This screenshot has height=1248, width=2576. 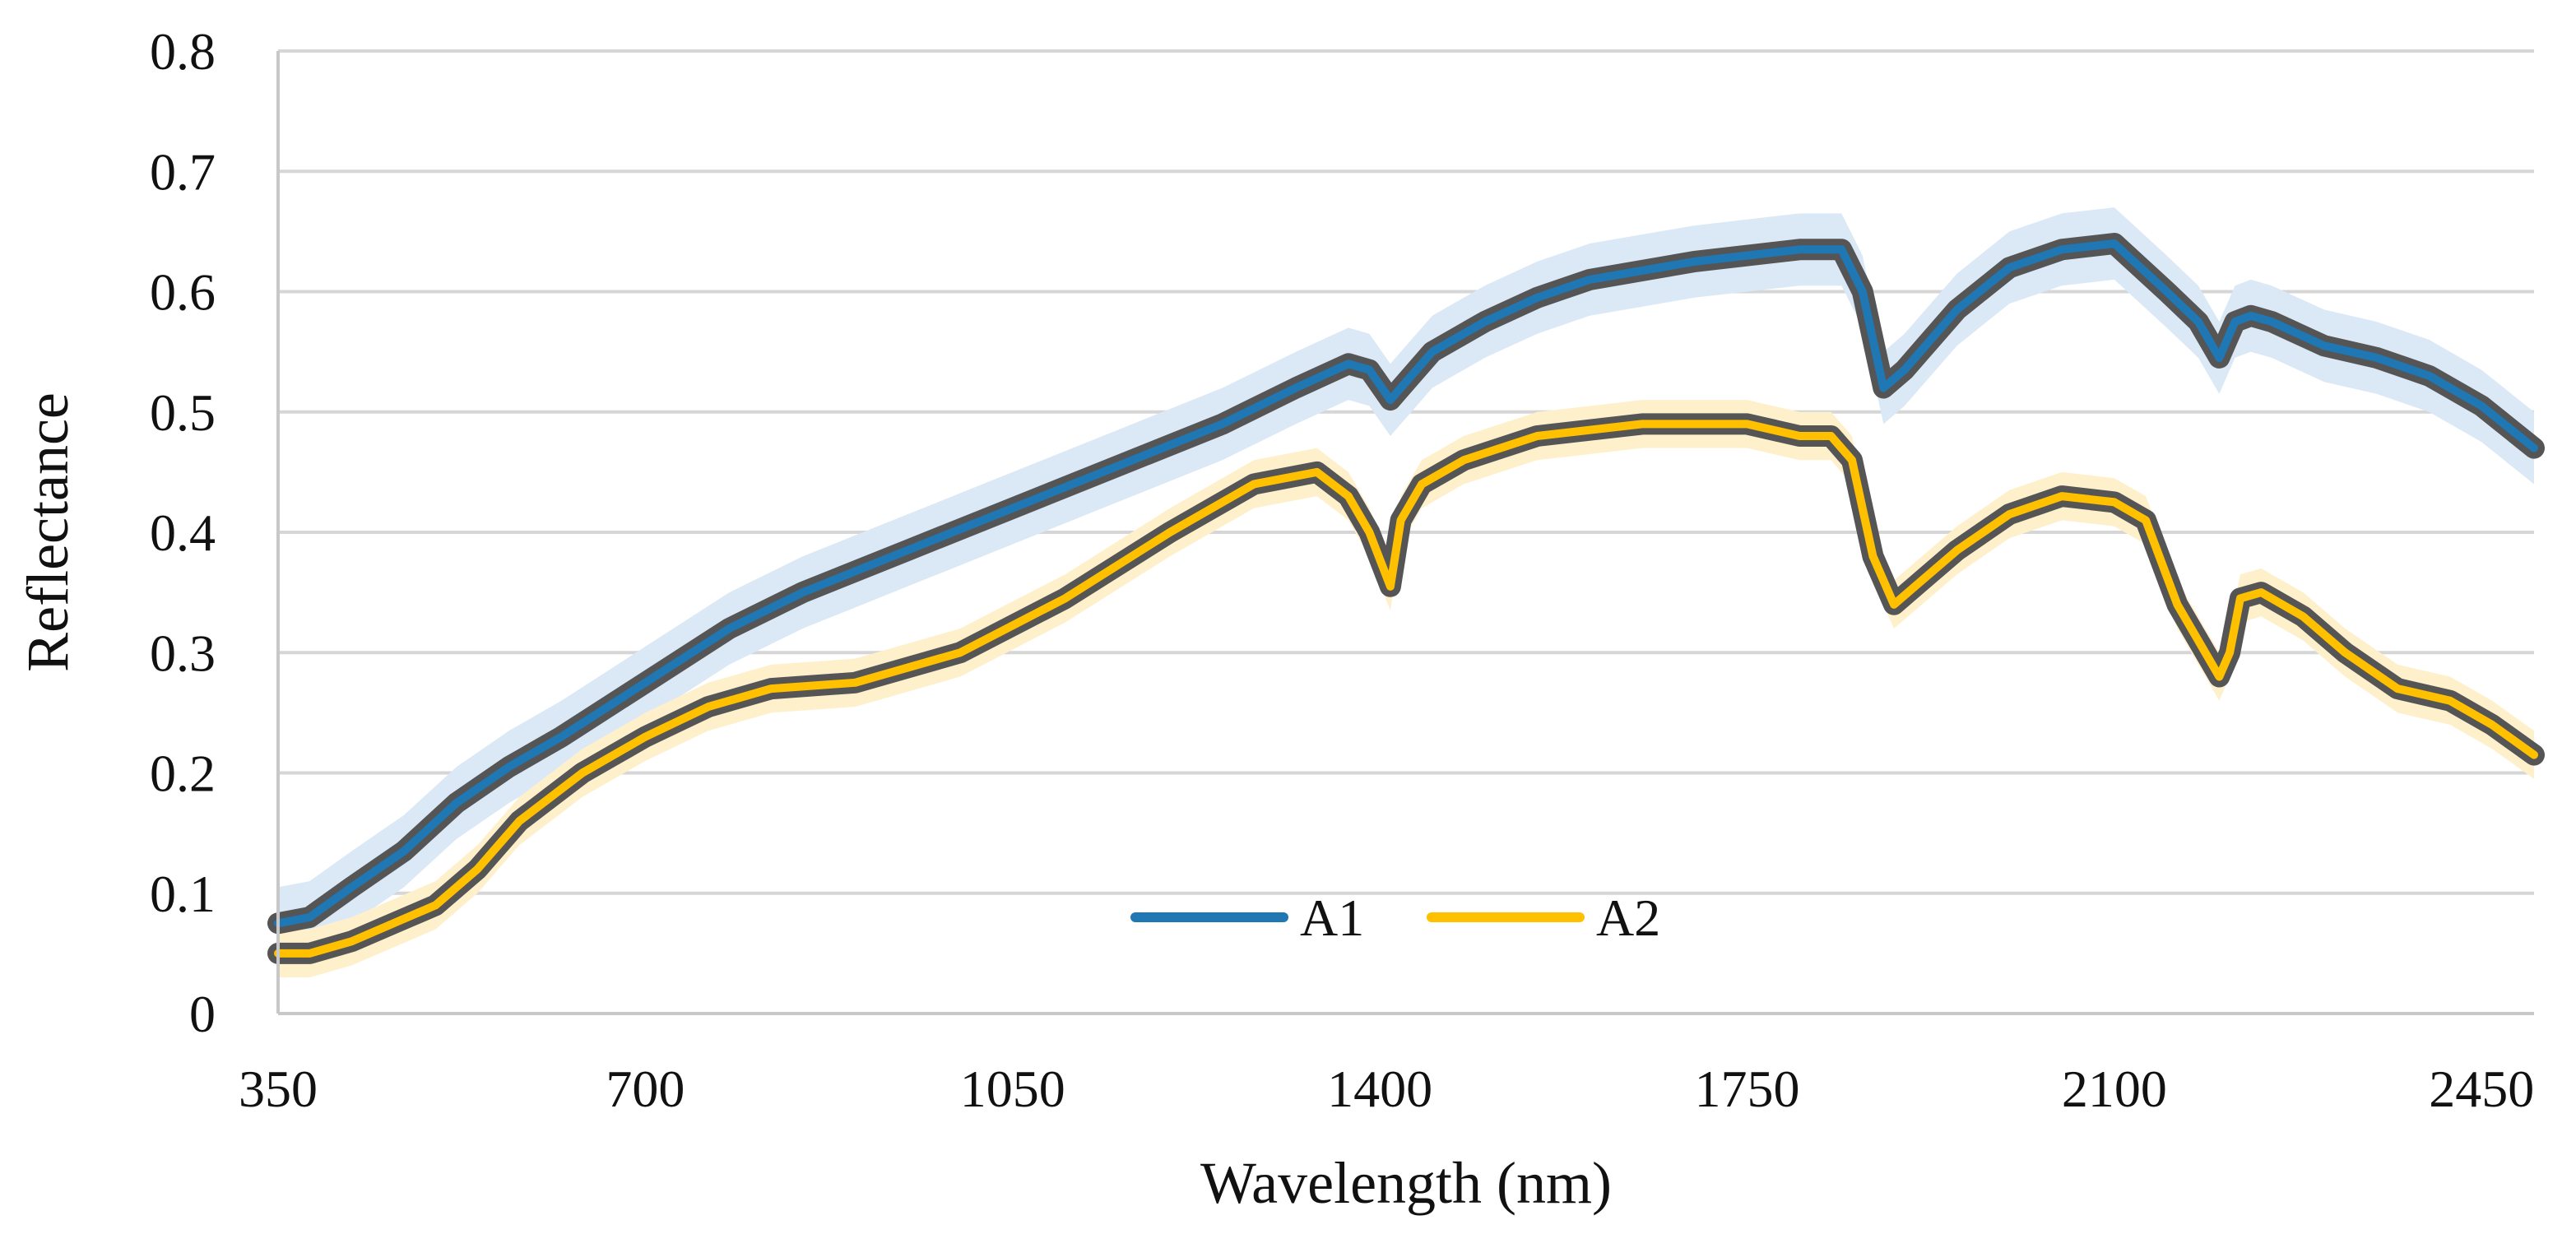 I want to click on x-tick-label: 700, so click(x=645, y=1089).